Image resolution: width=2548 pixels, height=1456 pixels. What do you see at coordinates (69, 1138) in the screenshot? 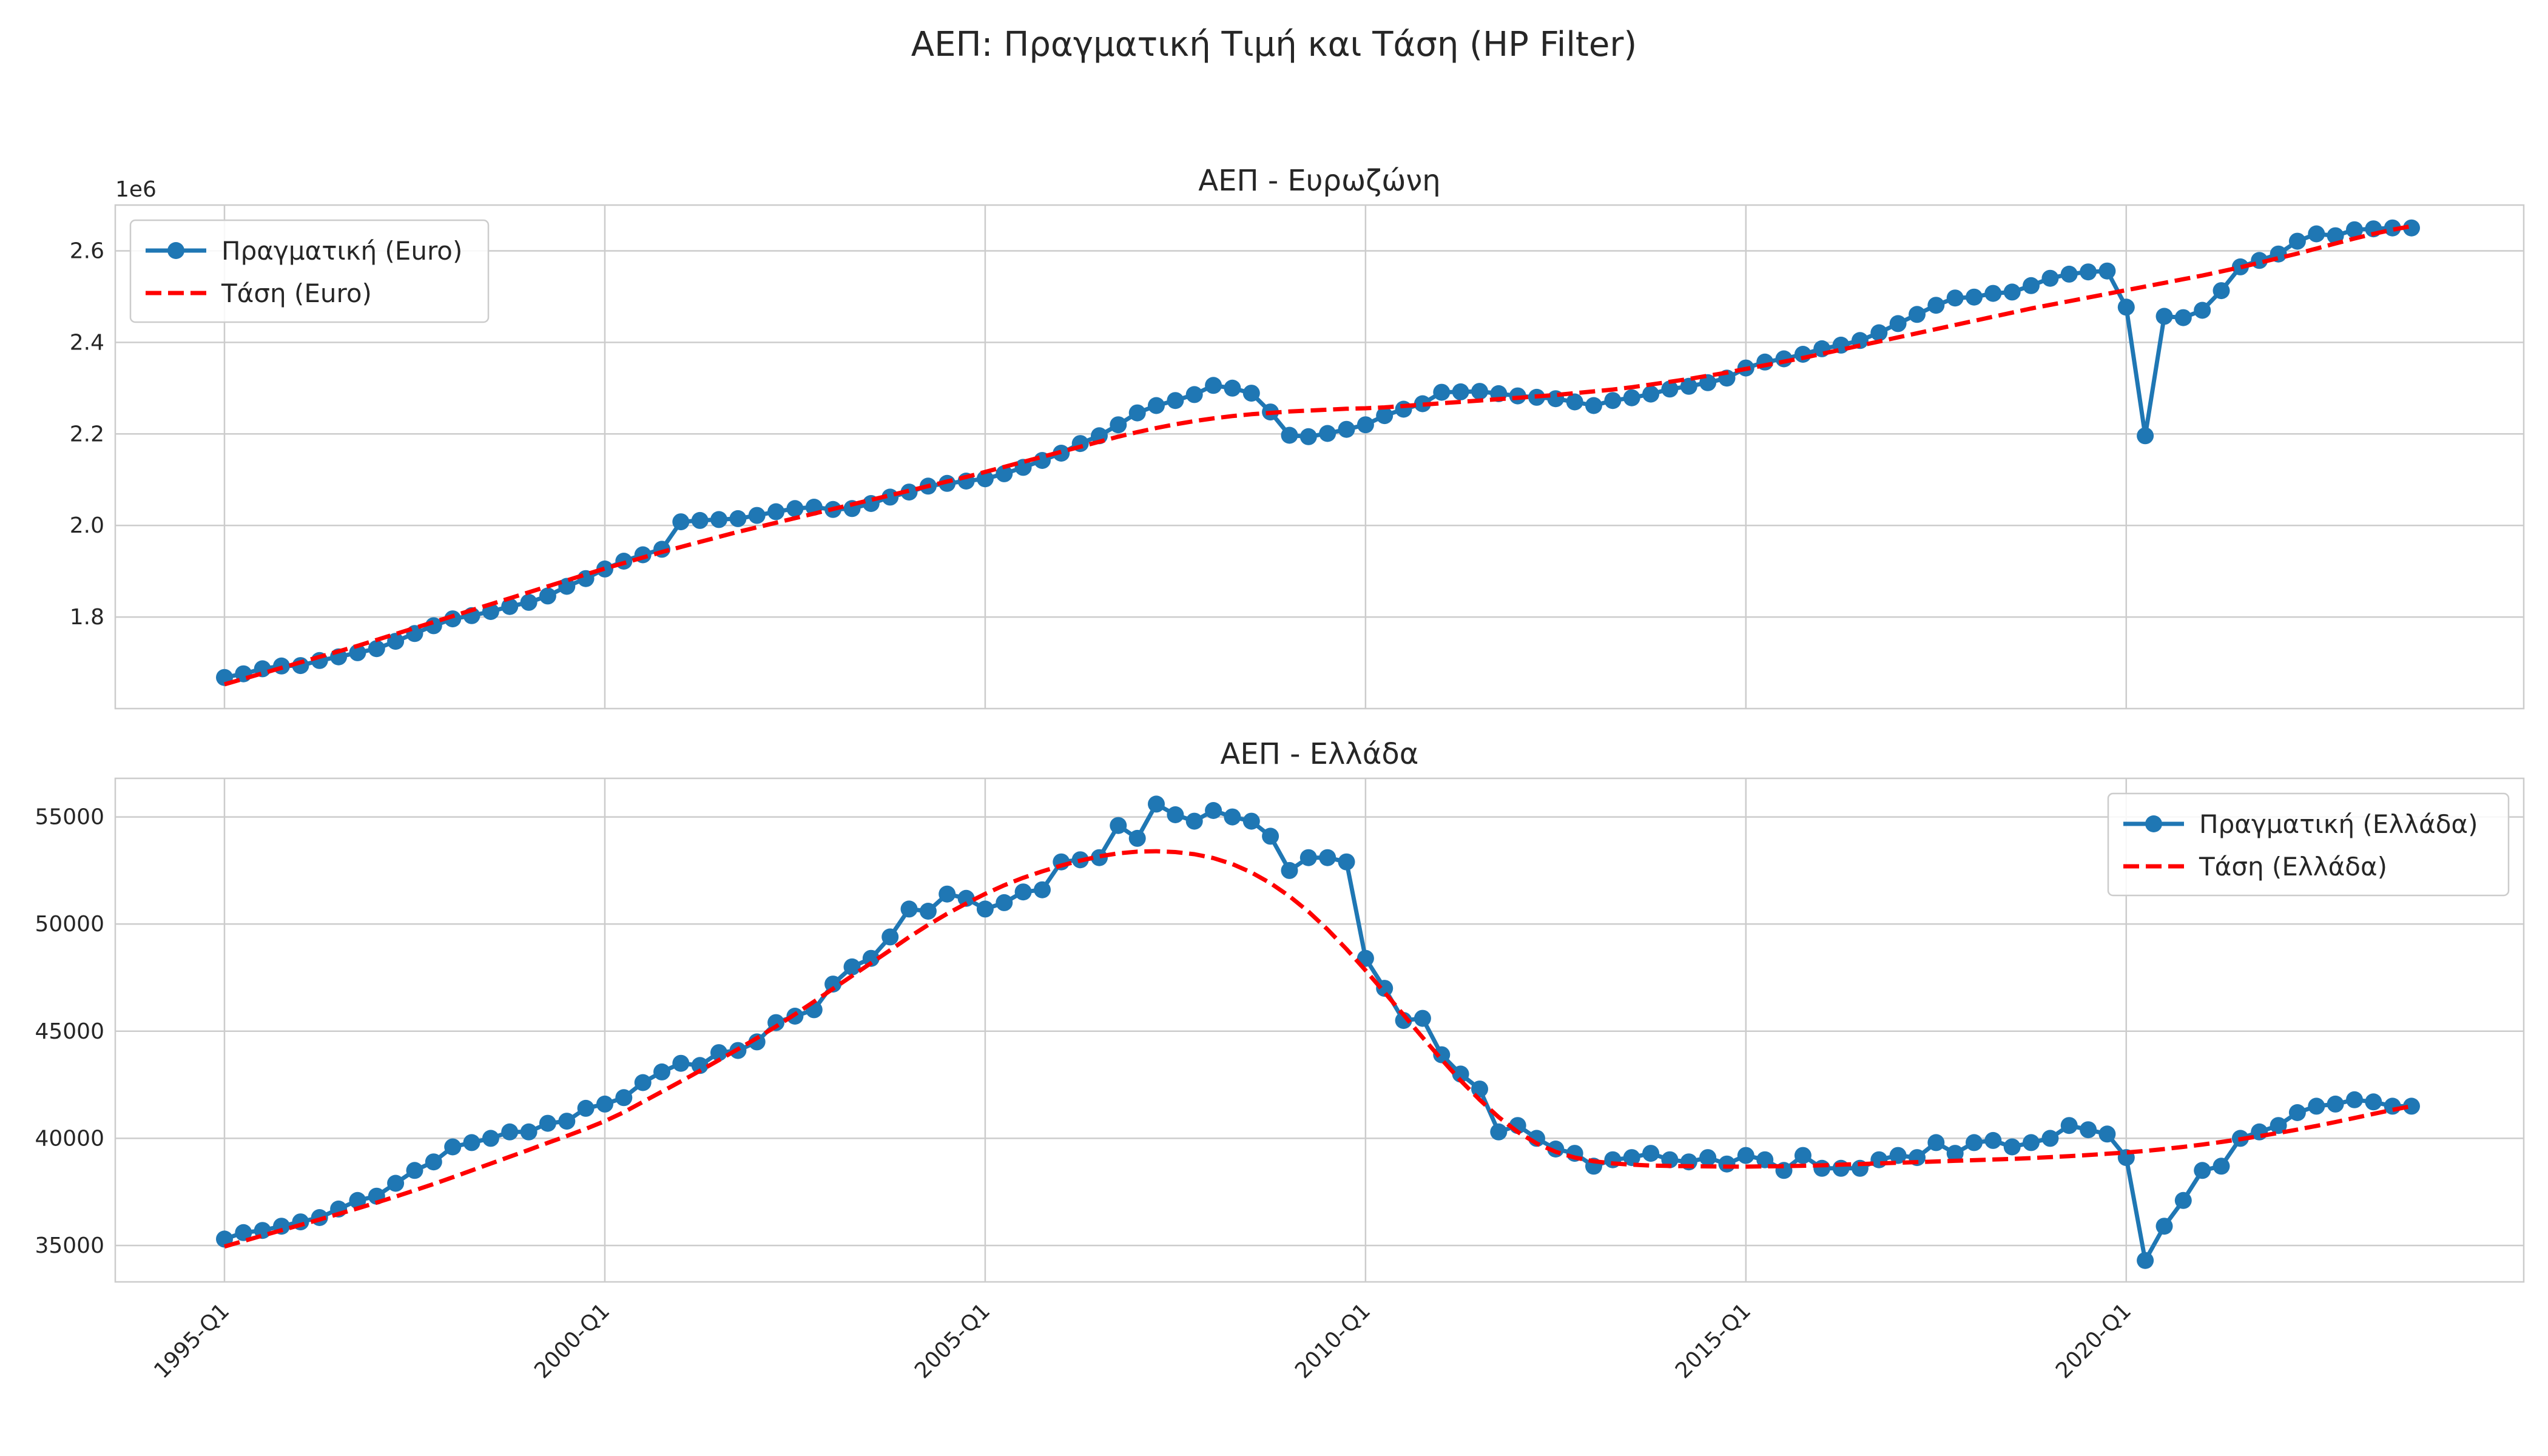
I see `y-tick-label: 40000` at bounding box center [69, 1138].